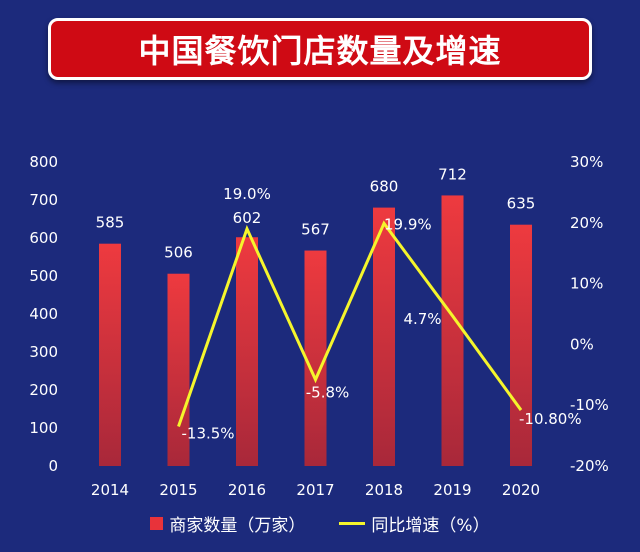 This screenshot has height=552, width=640. Describe the element at coordinates (43, 352) in the screenshot. I see `left-axis-tick-300: 300` at that location.